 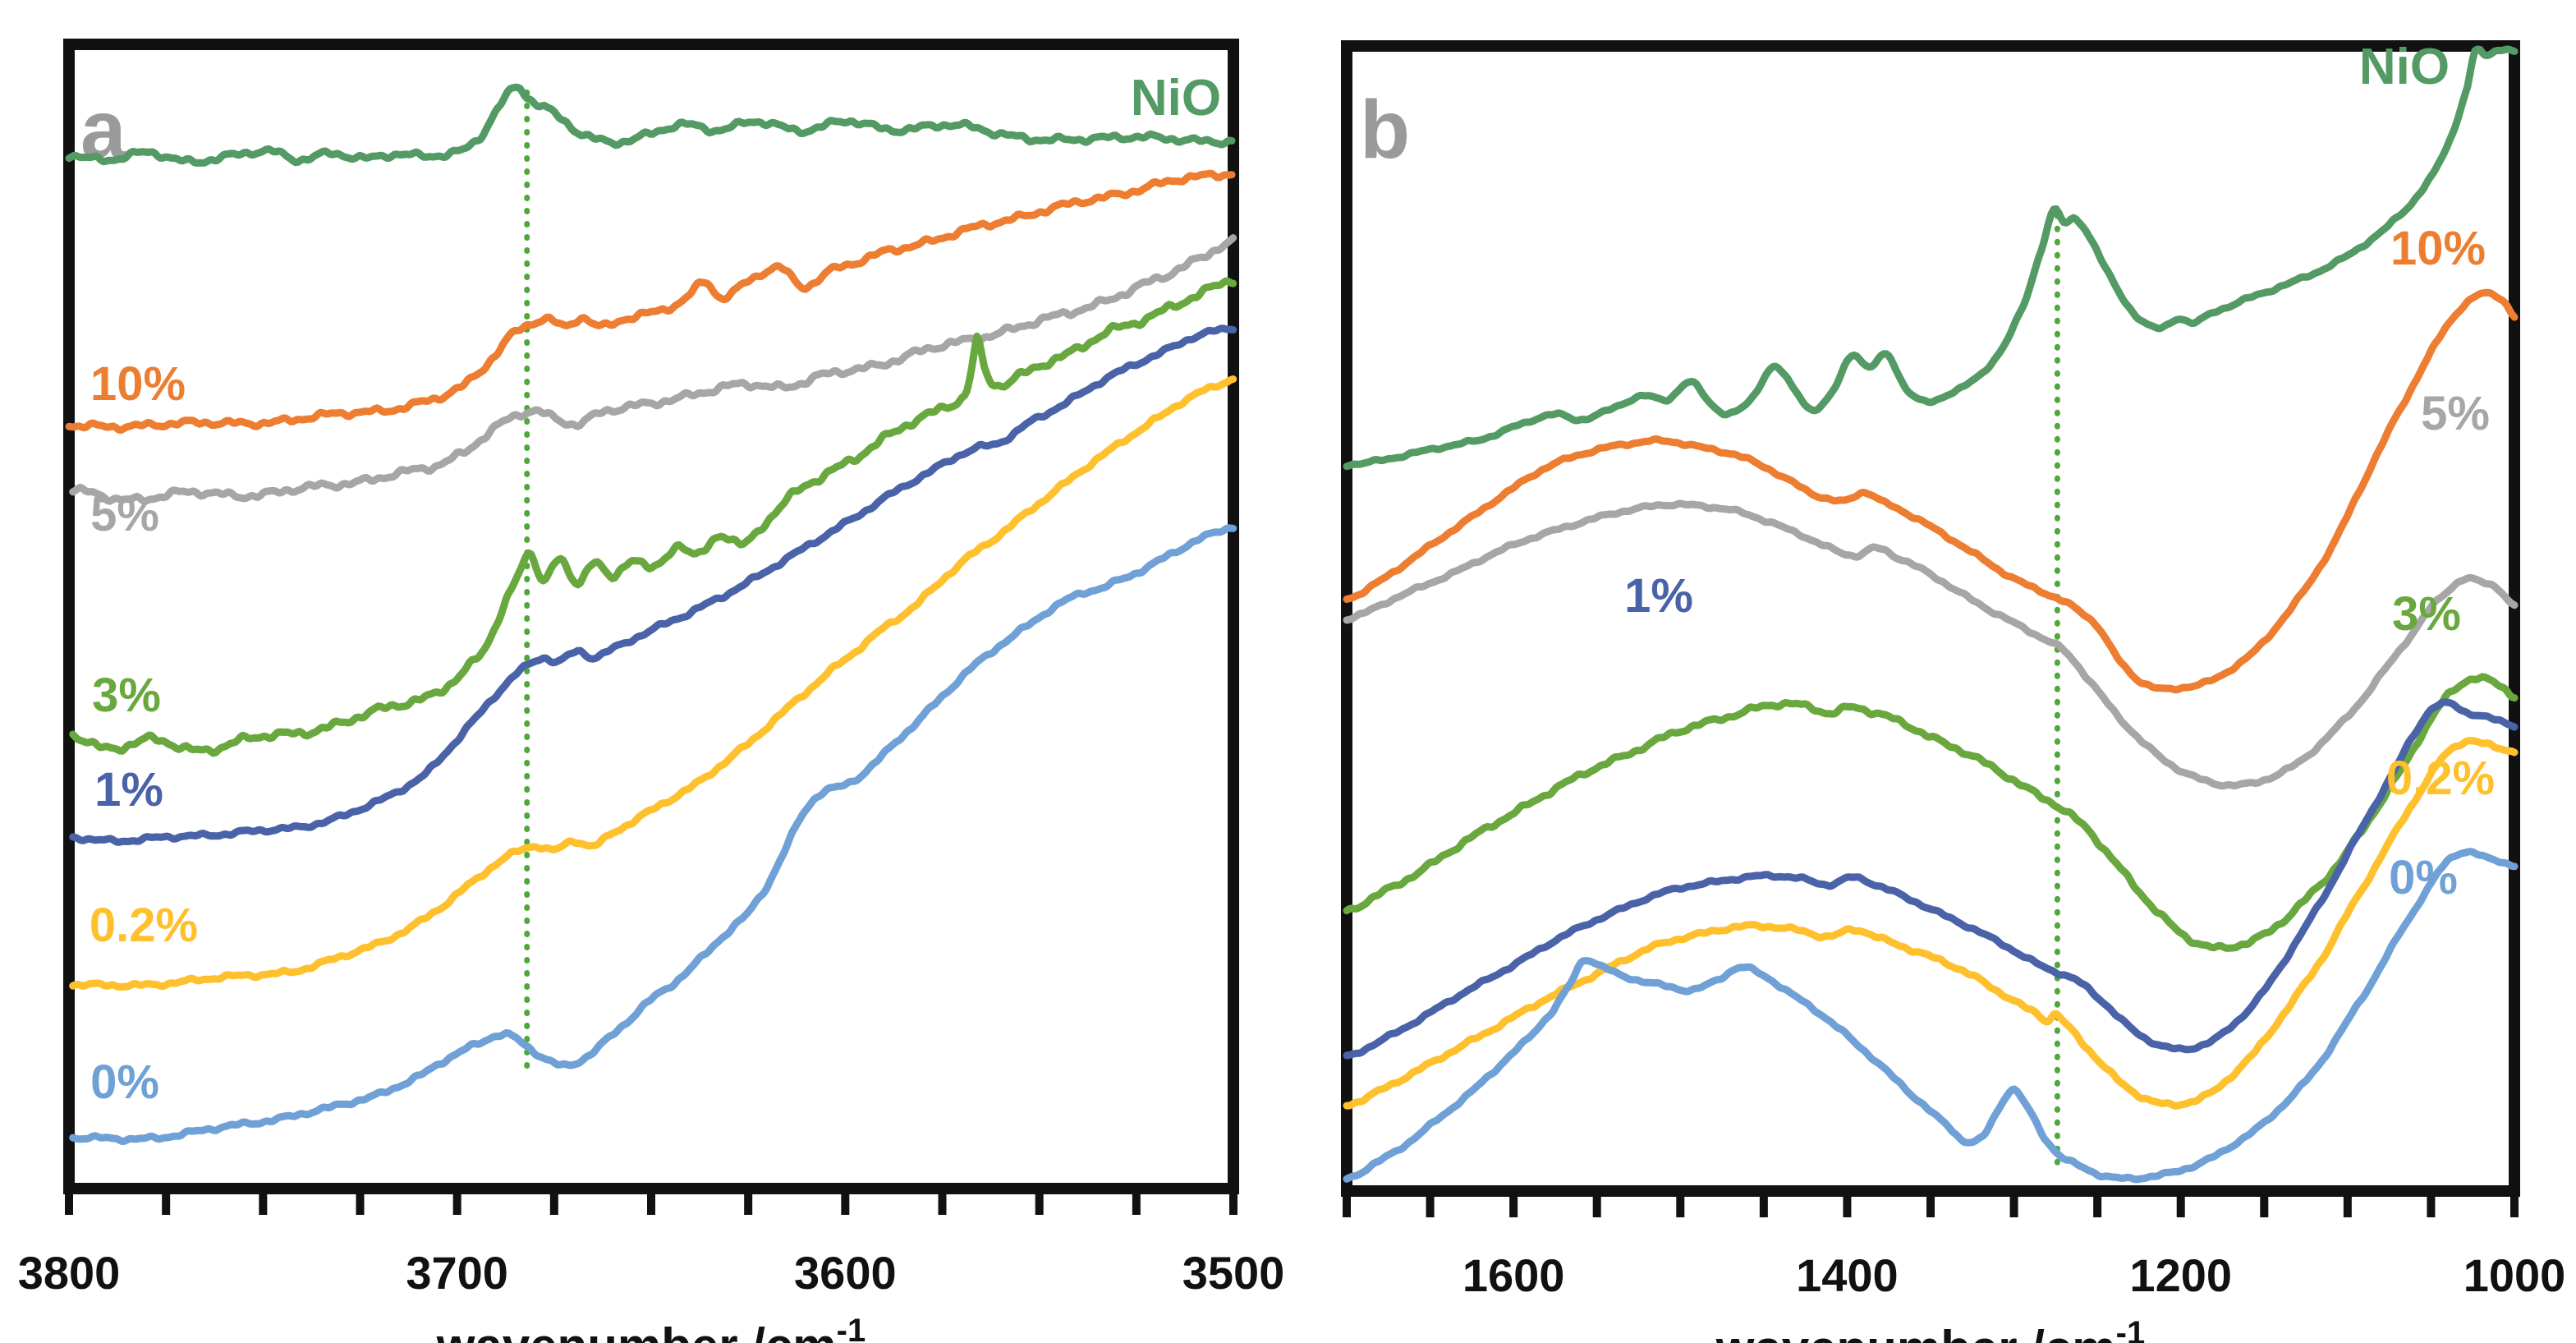 I want to click on series-label-b-5%: 5%, so click(x=2455, y=413).